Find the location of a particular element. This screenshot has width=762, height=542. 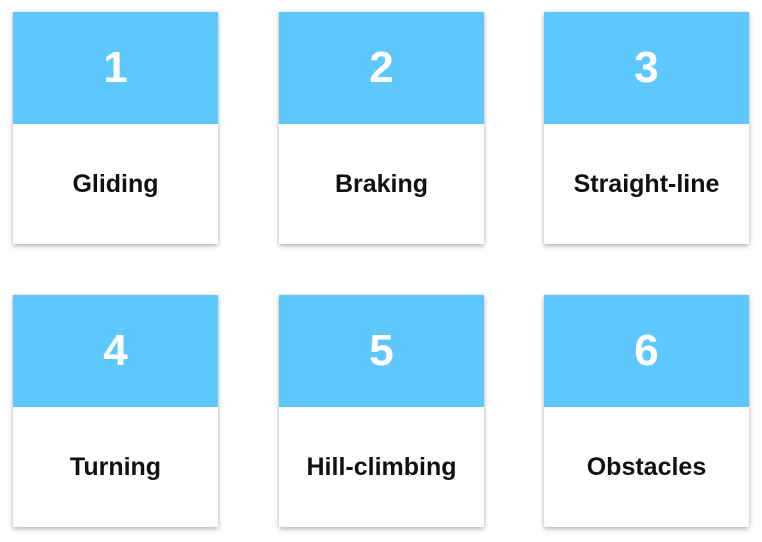

step-card-5: 5 Hill-climbing is located at coordinates (381, 411).